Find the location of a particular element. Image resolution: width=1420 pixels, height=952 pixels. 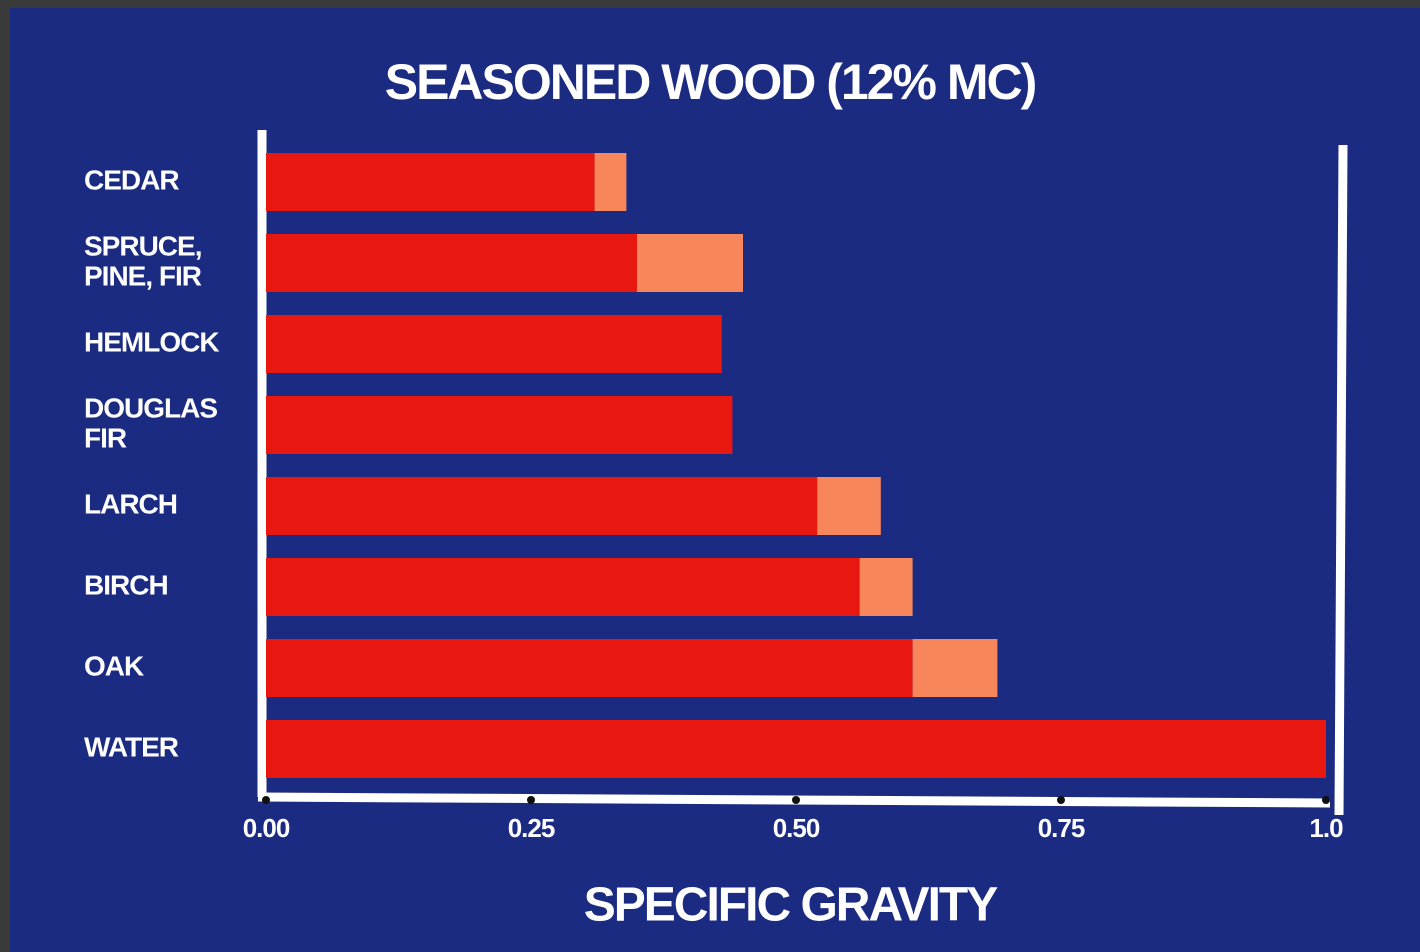

x-tick-label: 0.00 is located at coordinates (266, 828).